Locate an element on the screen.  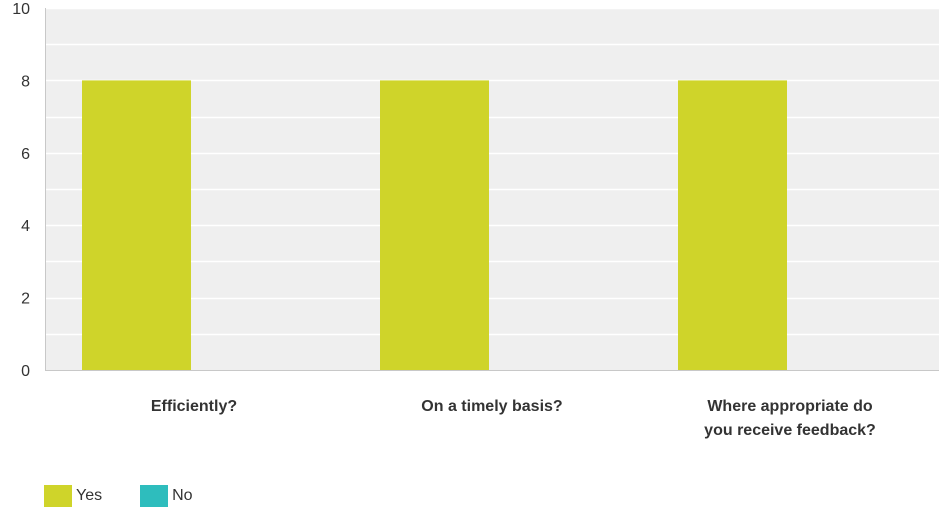
legend-label: No is located at coordinates (182, 495).